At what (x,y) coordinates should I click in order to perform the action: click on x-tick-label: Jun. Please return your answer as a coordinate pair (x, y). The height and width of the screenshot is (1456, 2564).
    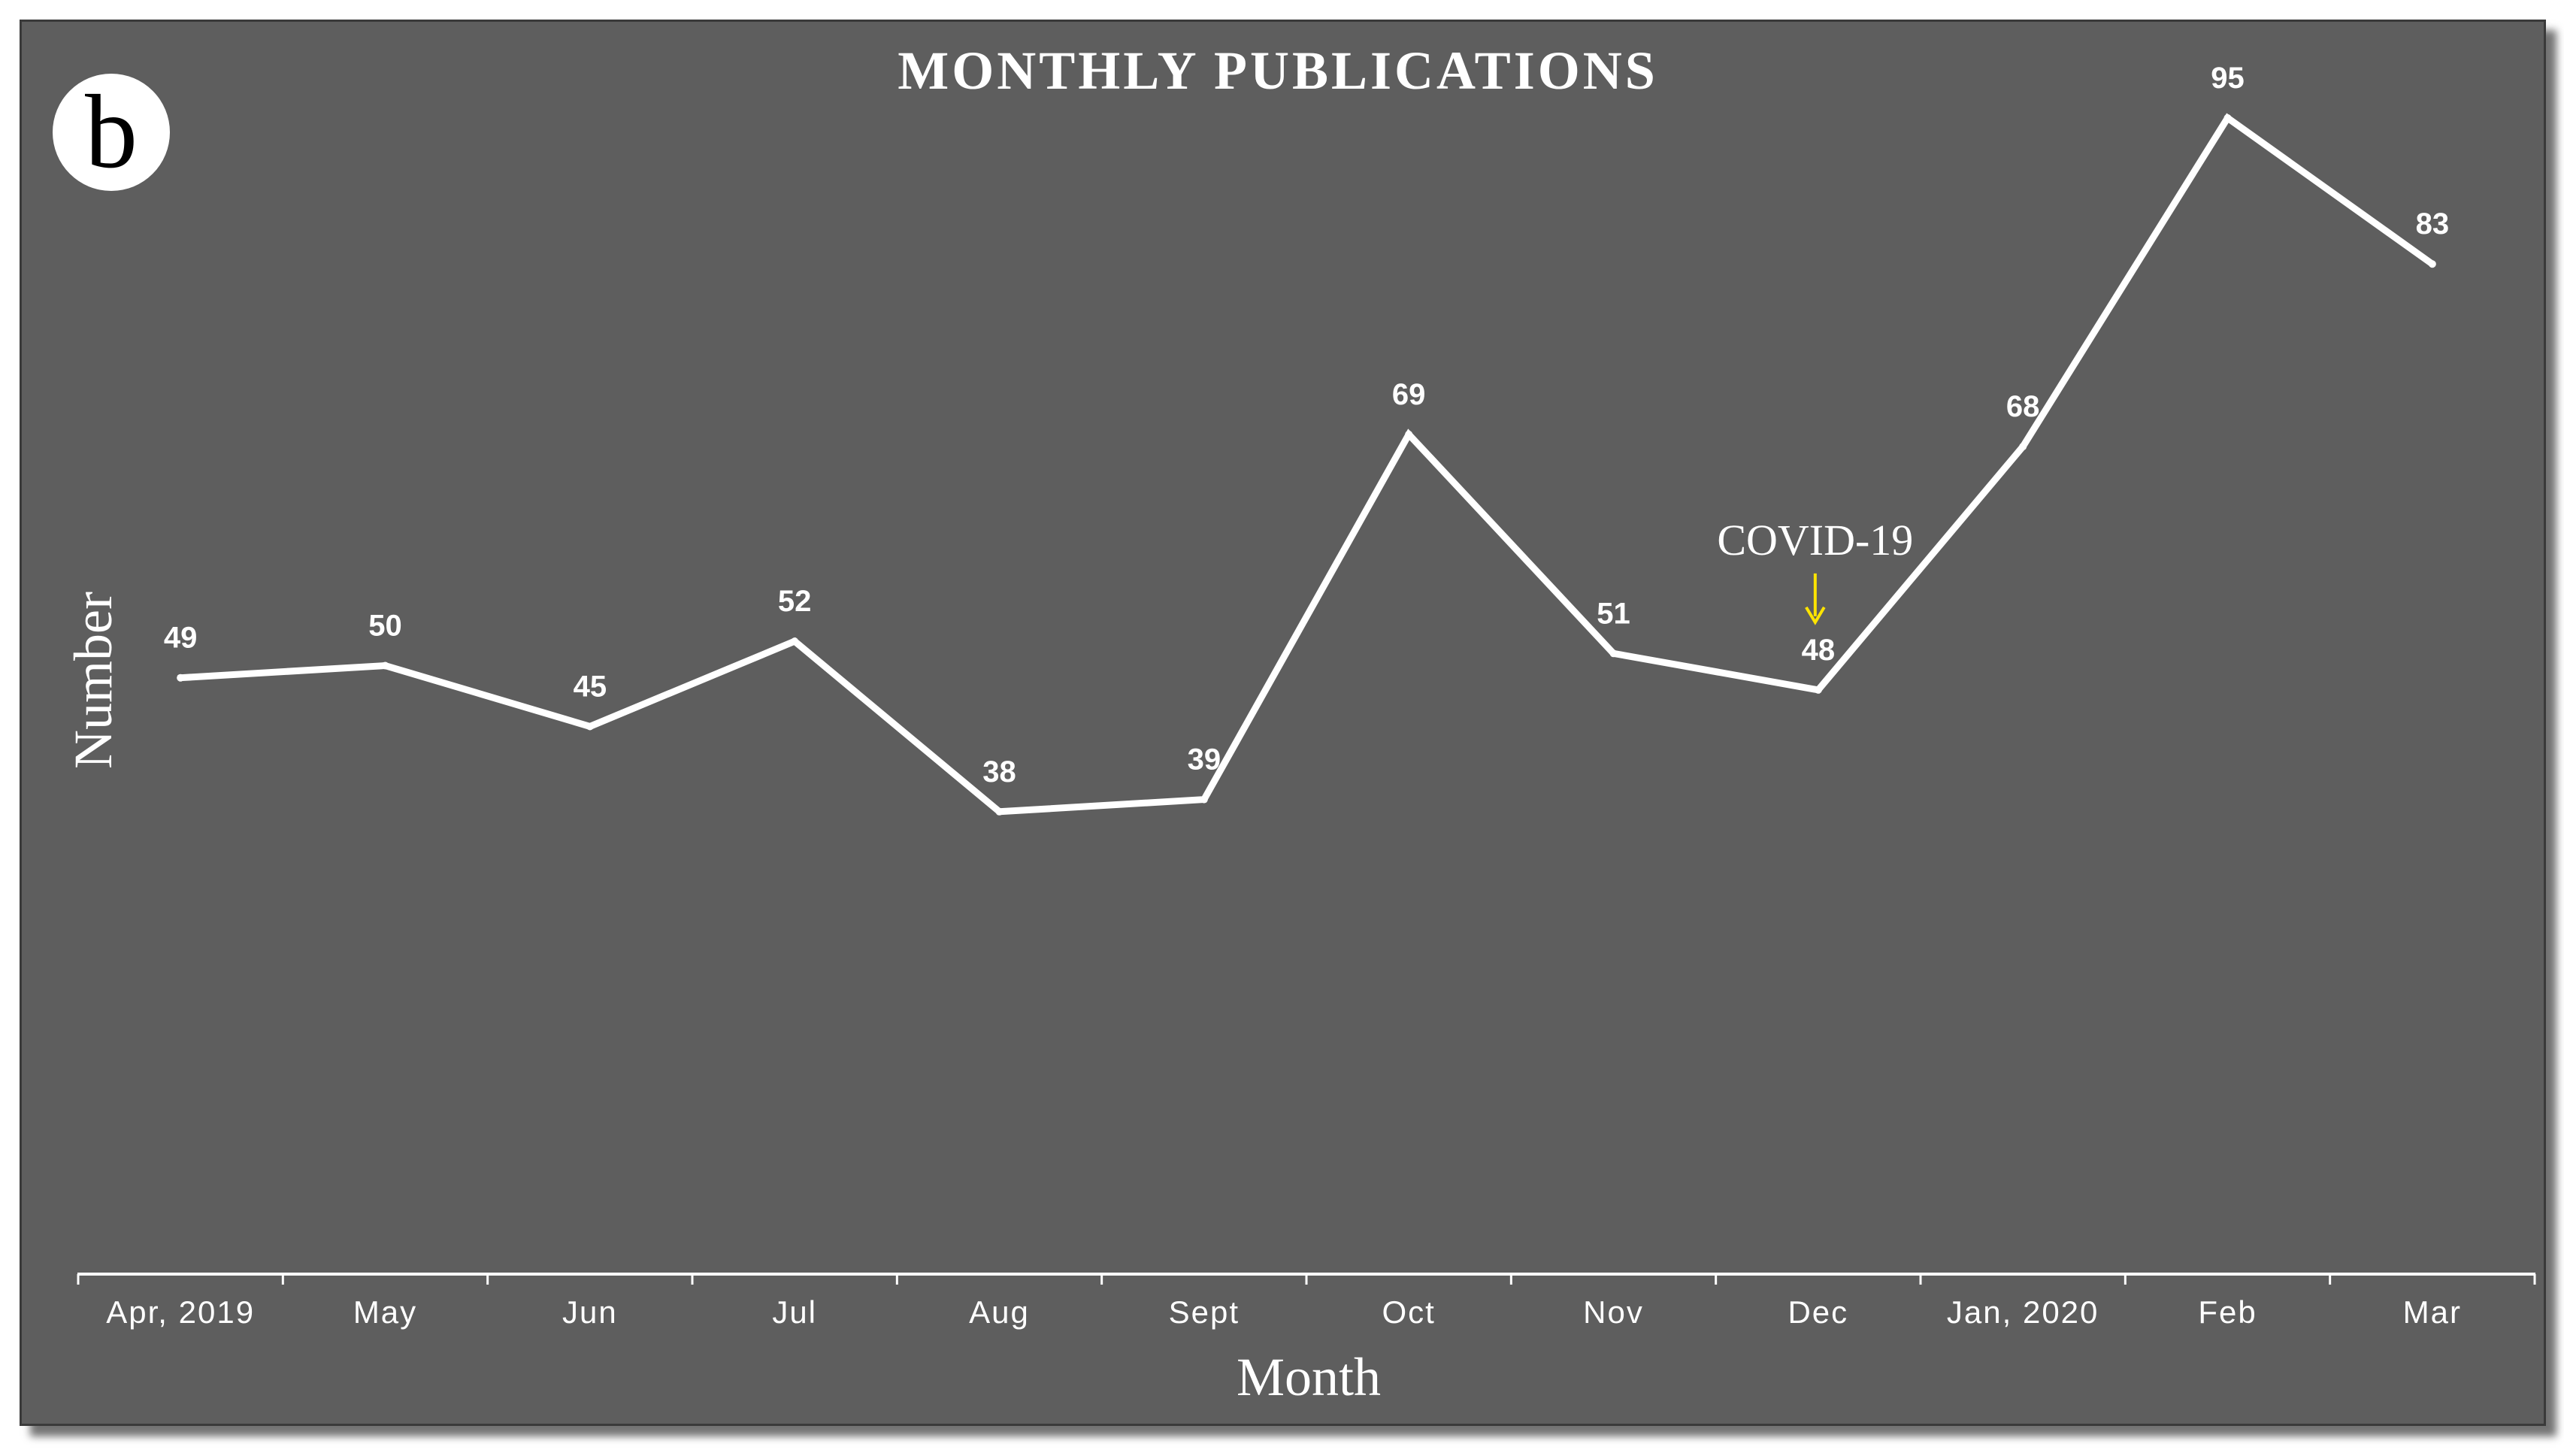
    Looking at the image, I should click on (590, 1312).